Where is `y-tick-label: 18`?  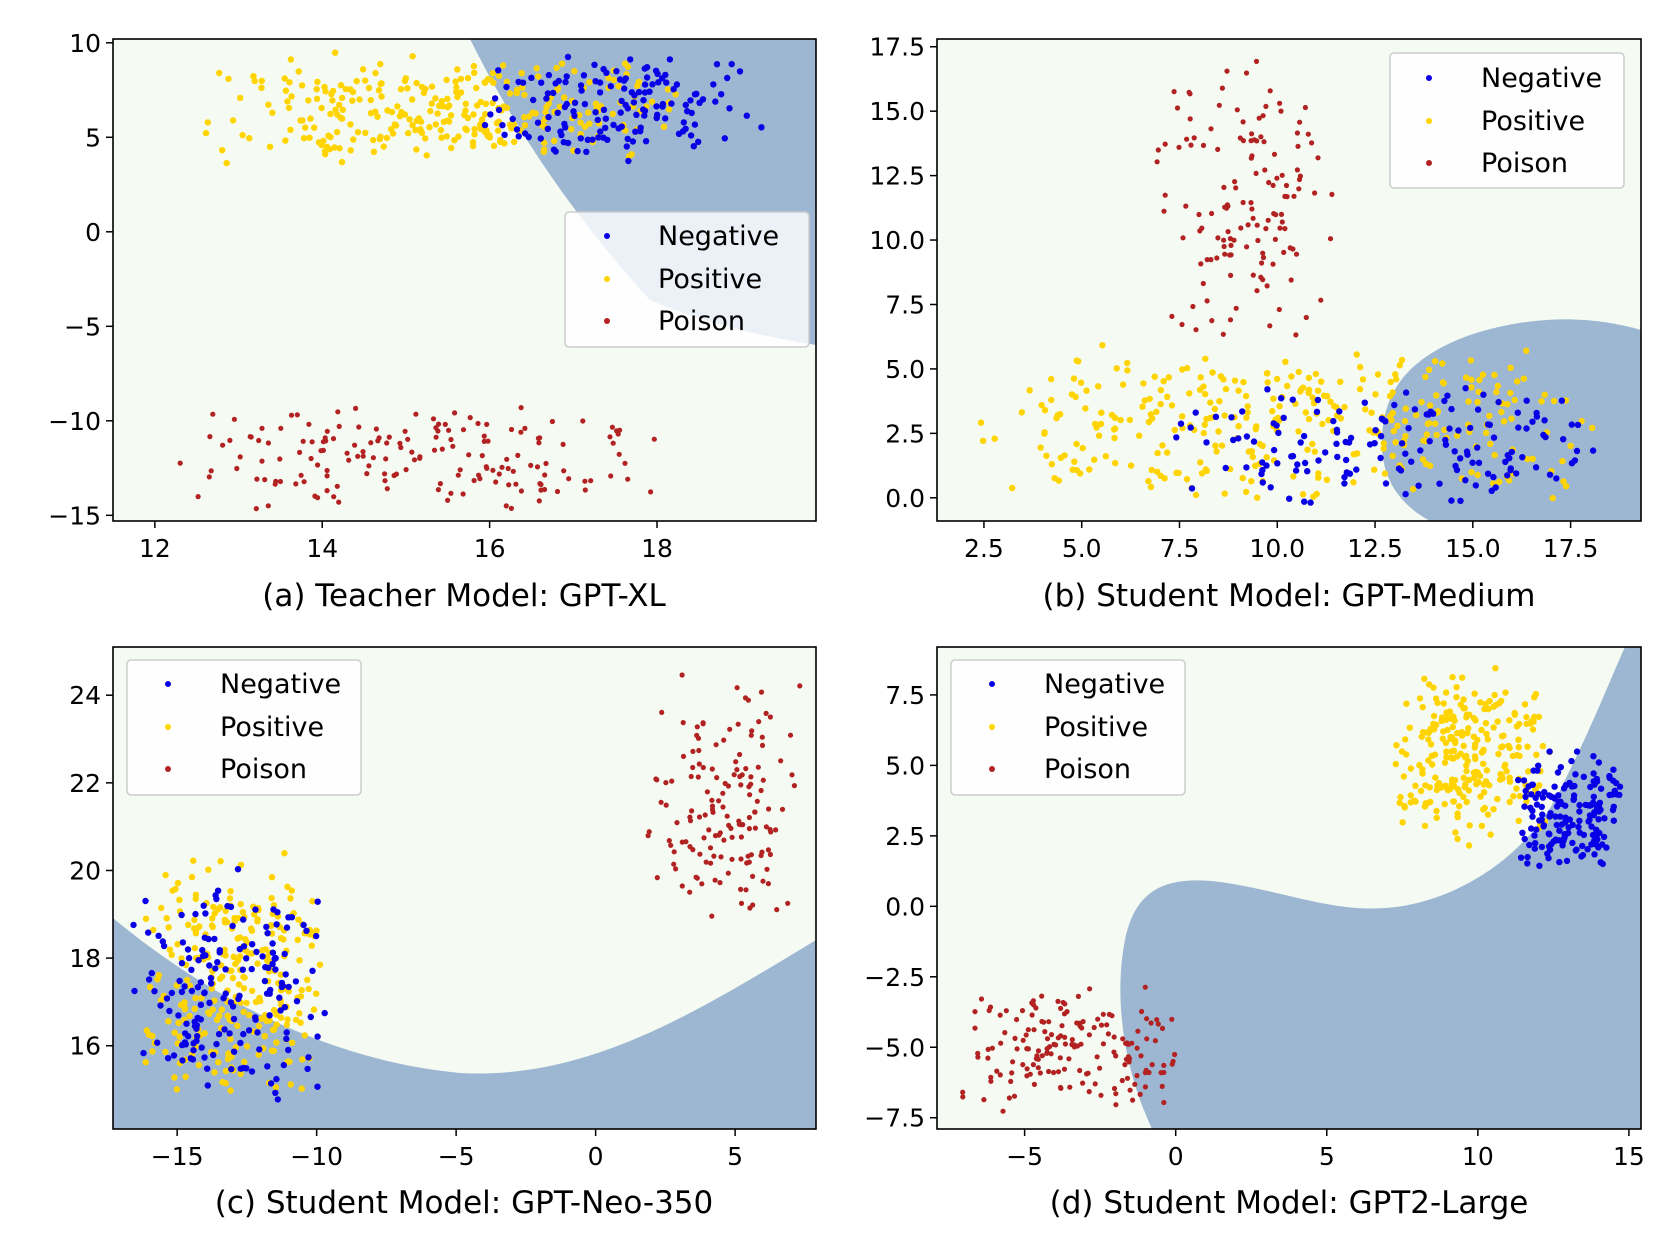
y-tick-label: 18 is located at coordinates (85, 958).